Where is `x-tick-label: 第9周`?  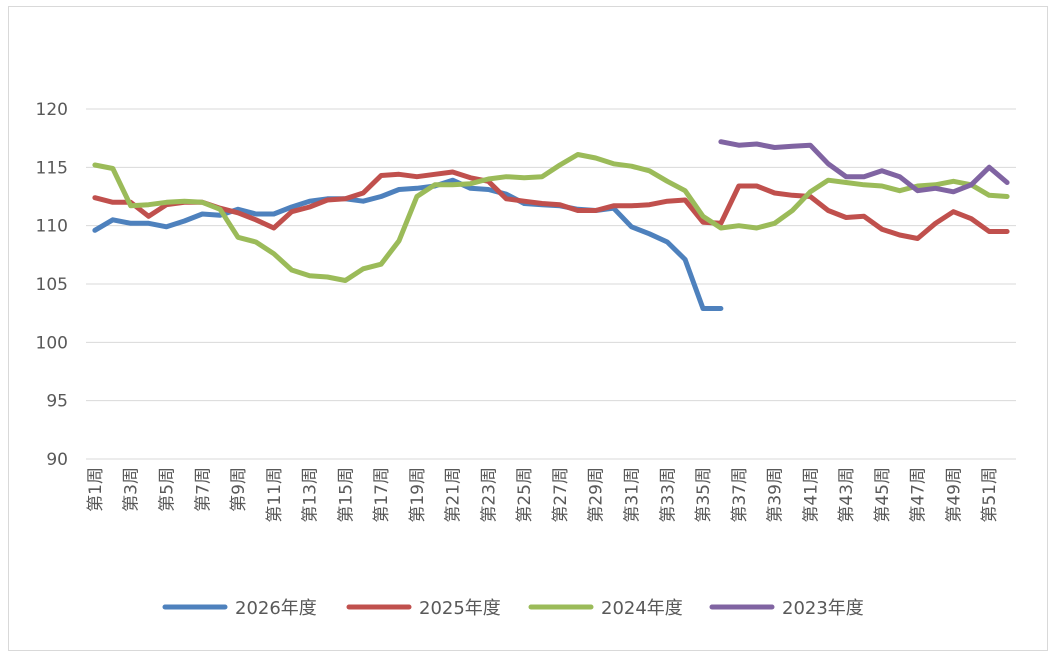 x-tick-label: 第9周 is located at coordinates (239, 489).